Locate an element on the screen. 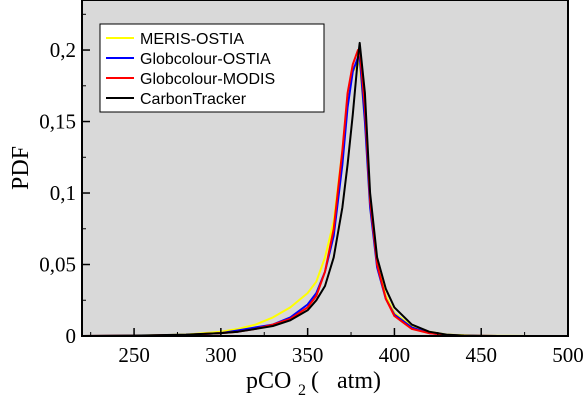  x-tick-label: 400 is located at coordinates (395, 355).